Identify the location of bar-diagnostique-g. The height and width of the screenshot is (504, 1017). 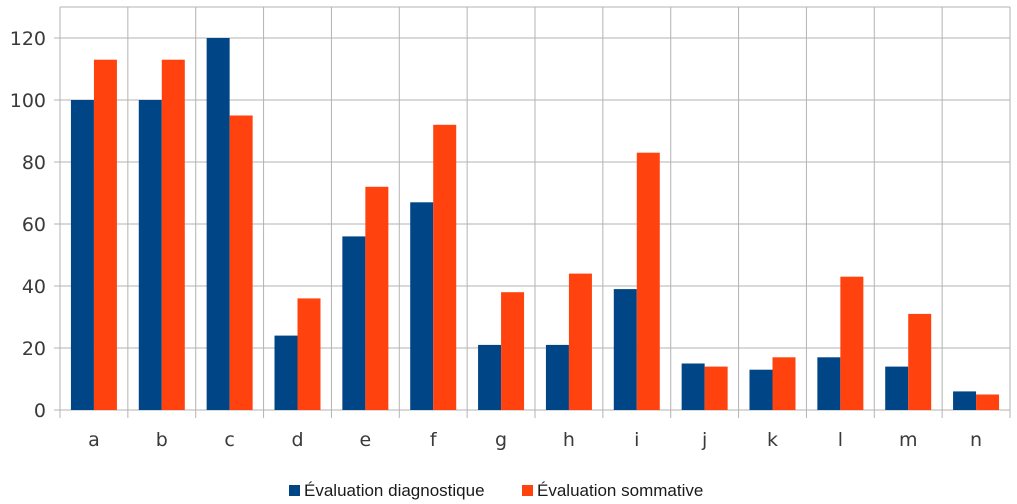
(490, 377).